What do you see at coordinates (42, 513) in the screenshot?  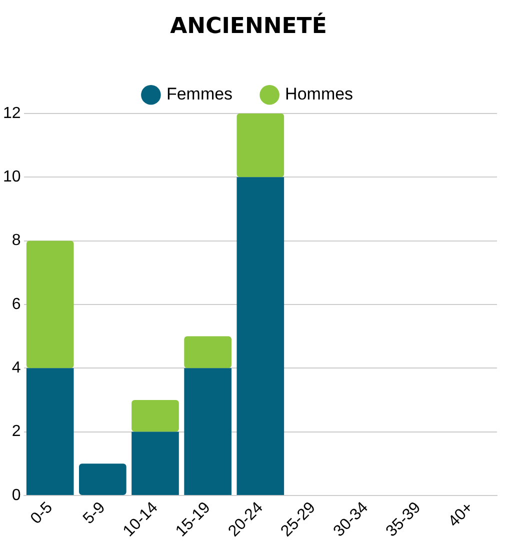 I see `x-tick-label: 0-5` at bounding box center [42, 513].